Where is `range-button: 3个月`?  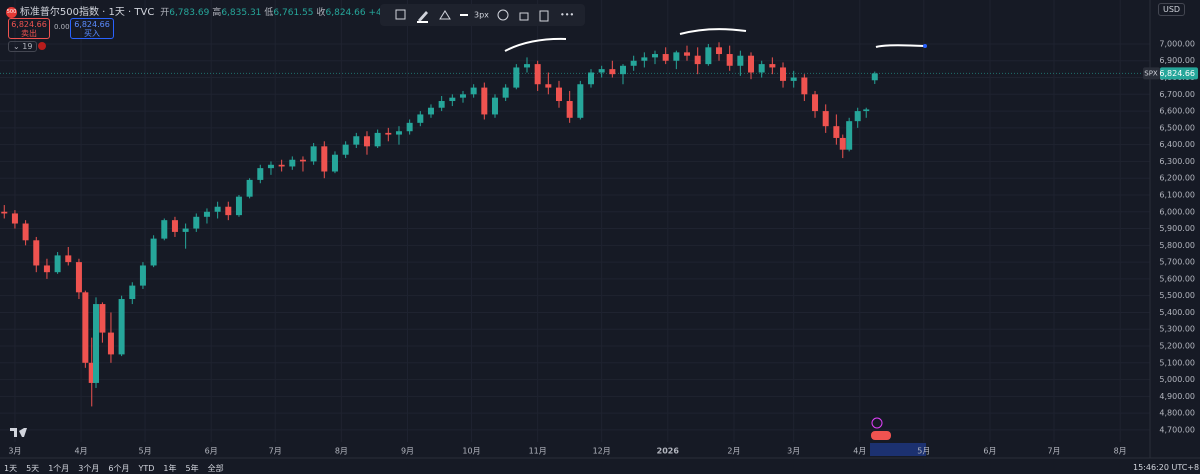
range-button: 3个月 is located at coordinates (89, 468).